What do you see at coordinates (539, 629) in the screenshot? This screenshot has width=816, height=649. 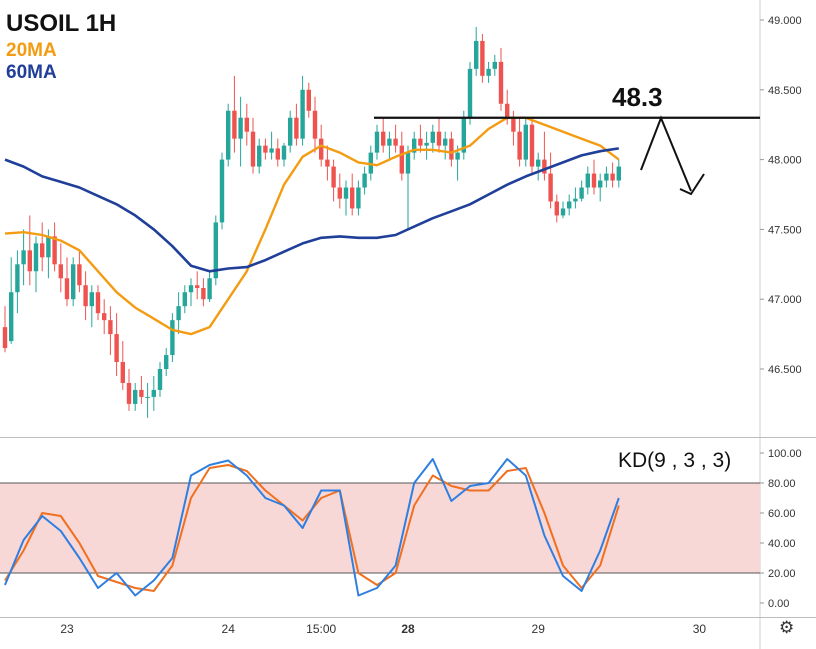 I see `time-tick-label: 29` at bounding box center [539, 629].